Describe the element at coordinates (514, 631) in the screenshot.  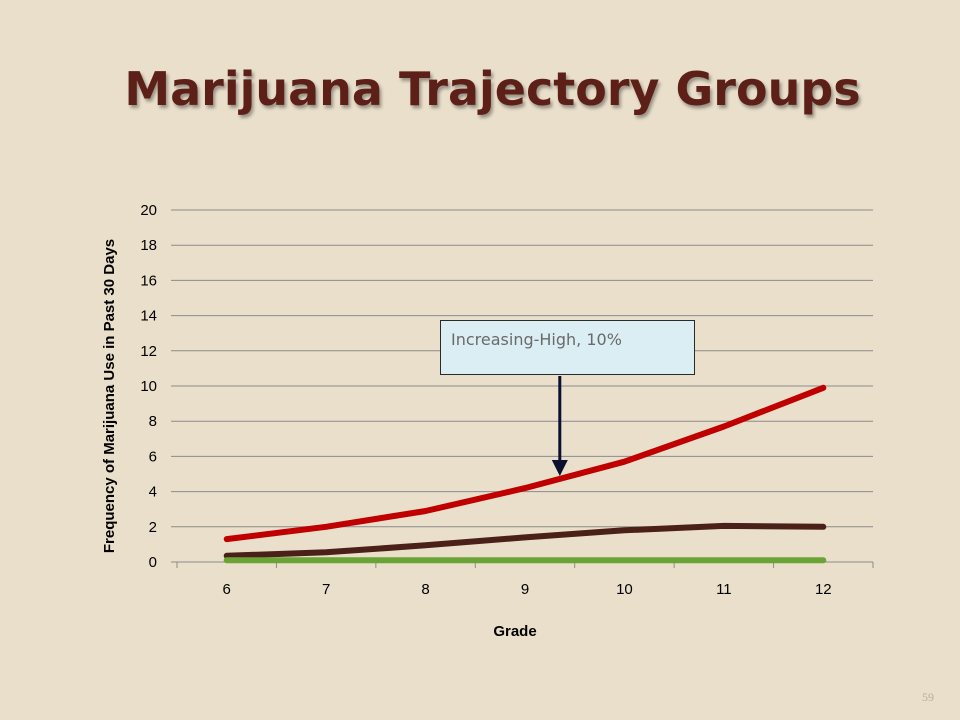
I see `x-axis-title: Grade` at that location.